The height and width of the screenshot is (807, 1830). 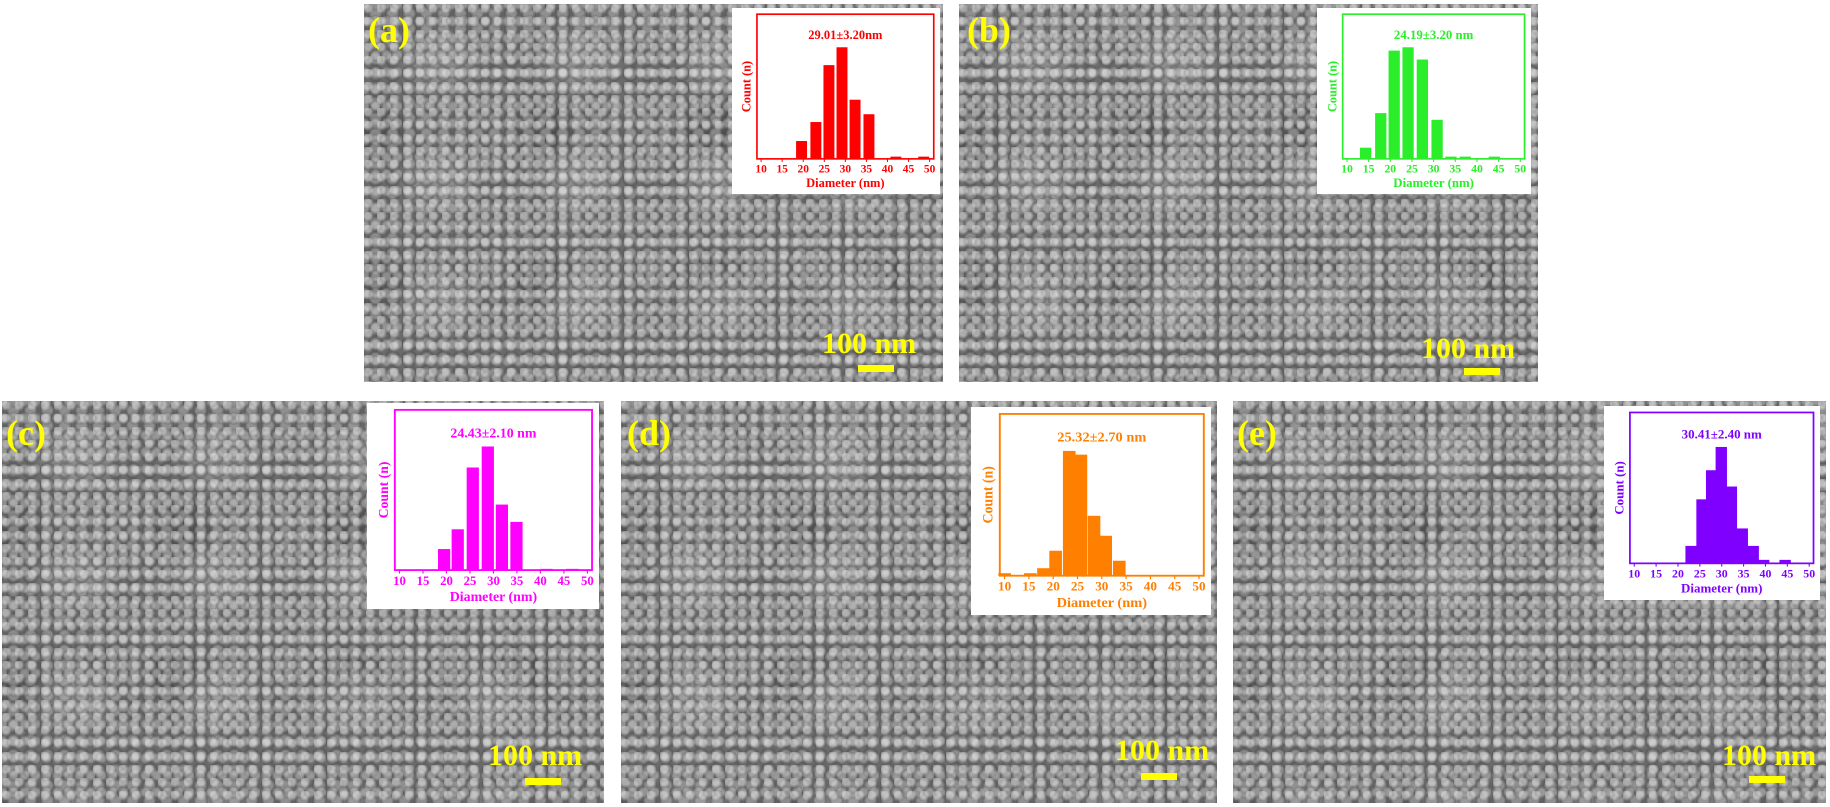 I want to click on scale-bar-label-a: 100 nm, so click(x=869, y=343).